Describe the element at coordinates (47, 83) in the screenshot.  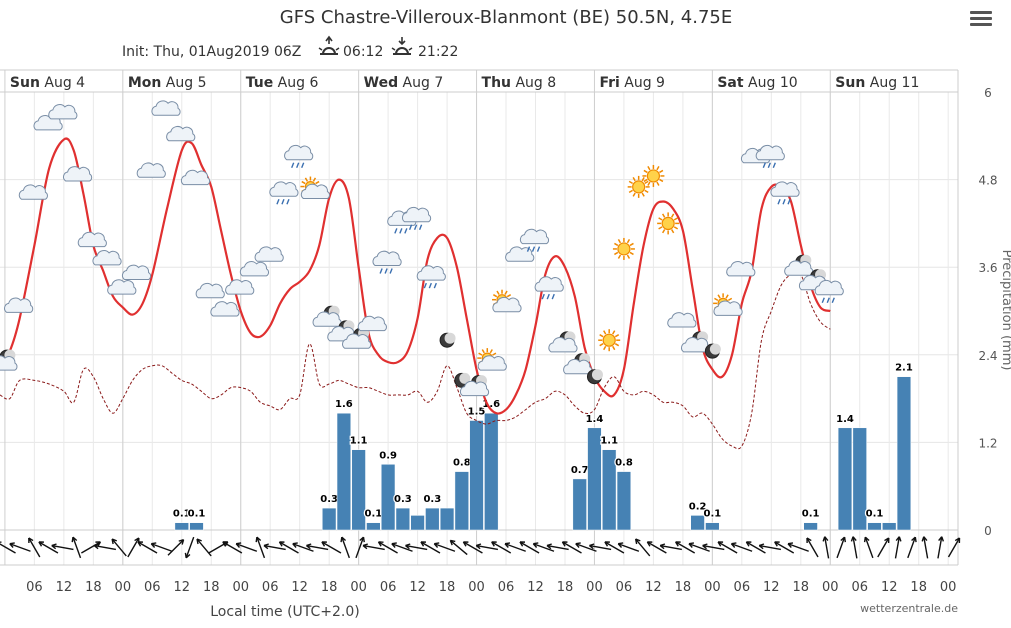
I see `day-label: Sun Aug 4` at that location.